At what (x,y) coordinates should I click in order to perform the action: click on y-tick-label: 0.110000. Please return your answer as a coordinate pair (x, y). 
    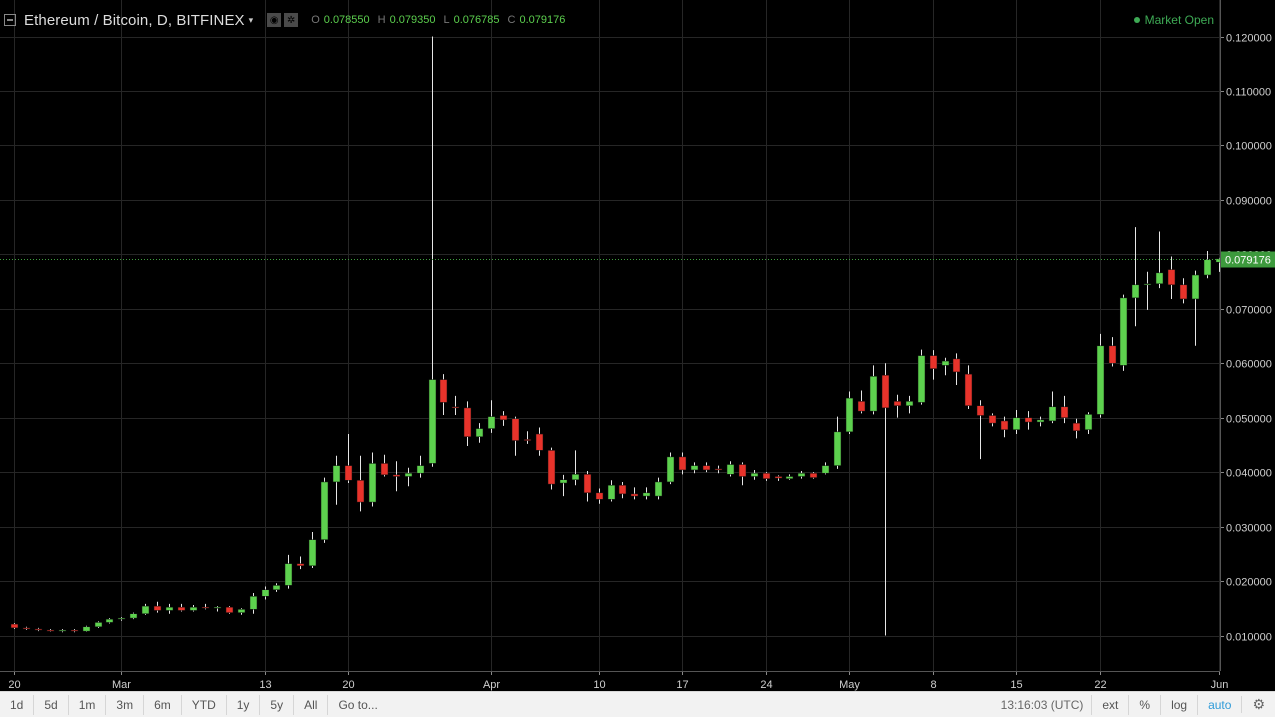
    Looking at the image, I should click on (1248, 93).